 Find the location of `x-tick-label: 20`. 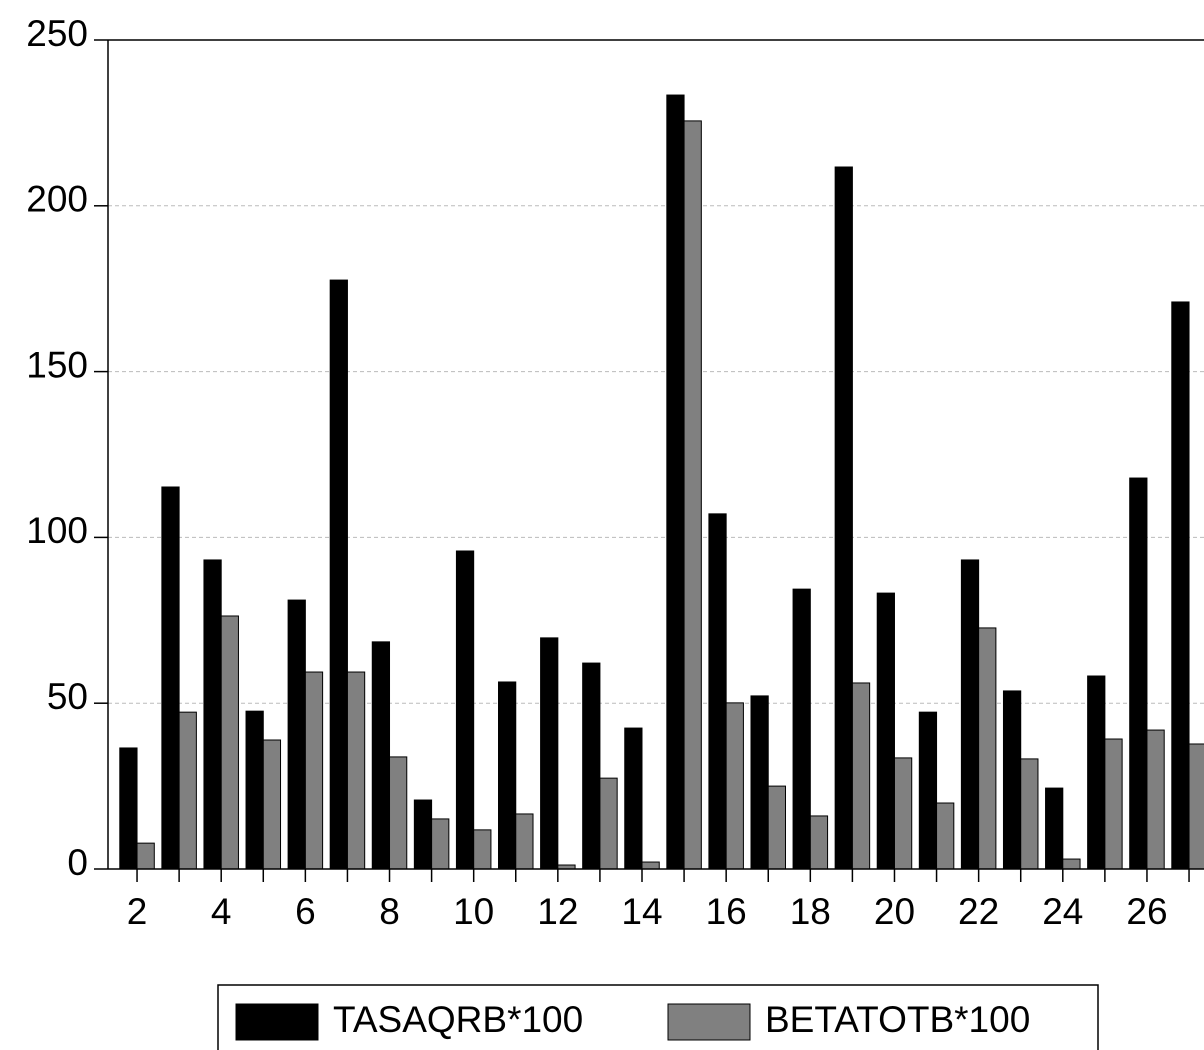

x-tick-label: 20 is located at coordinates (894, 911).